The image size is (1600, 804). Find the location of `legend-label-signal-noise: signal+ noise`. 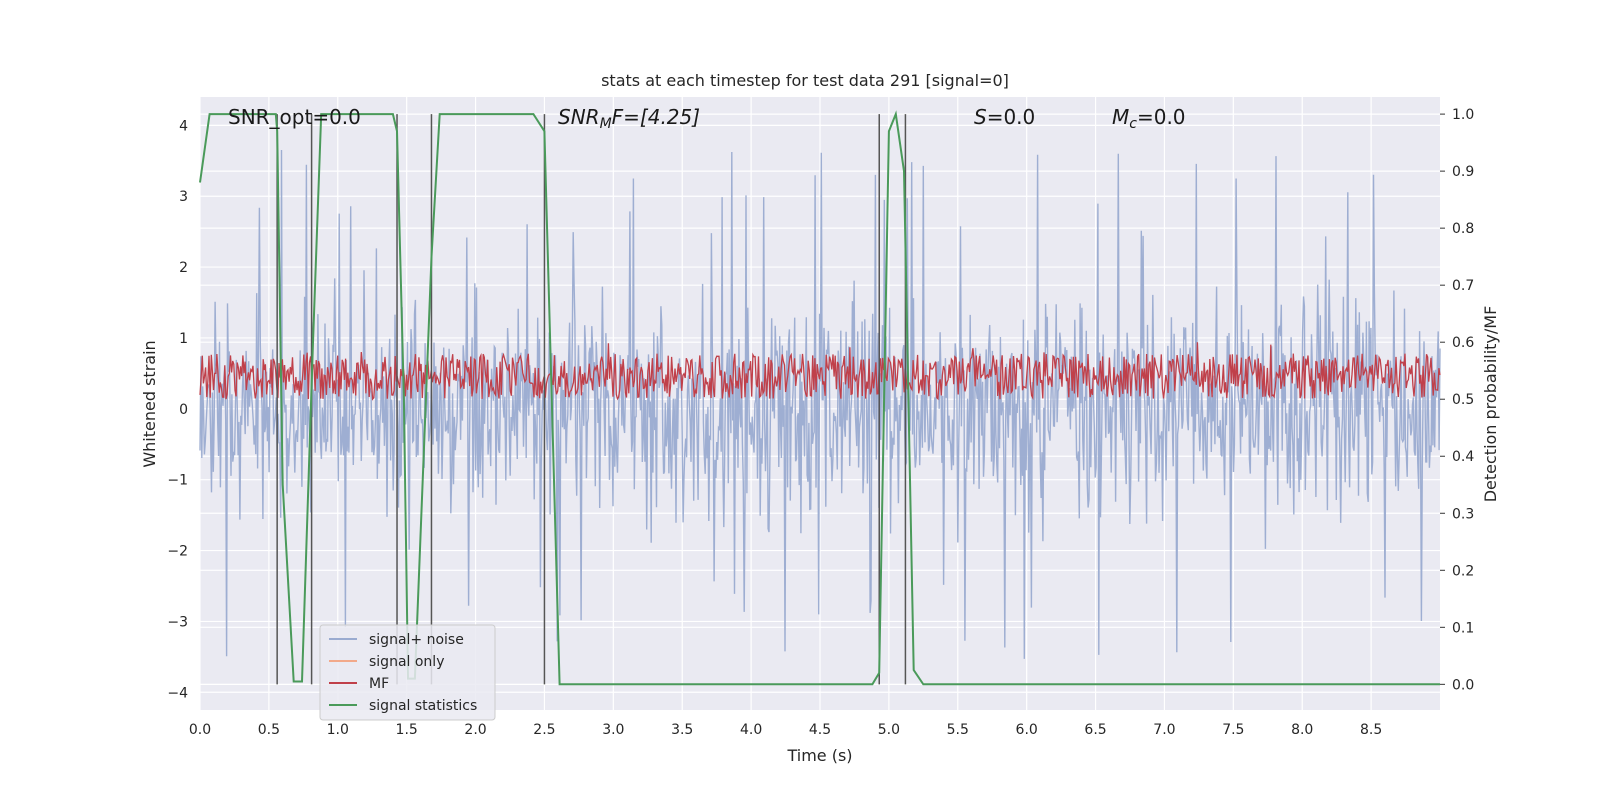

legend-label-signal-noise: signal+ noise is located at coordinates (416, 640).